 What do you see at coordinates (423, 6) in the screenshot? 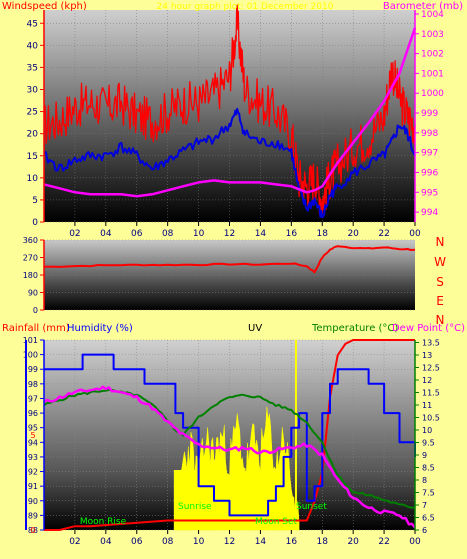
I see `barometer-axis-label: Barometer (mb)` at bounding box center [423, 6].